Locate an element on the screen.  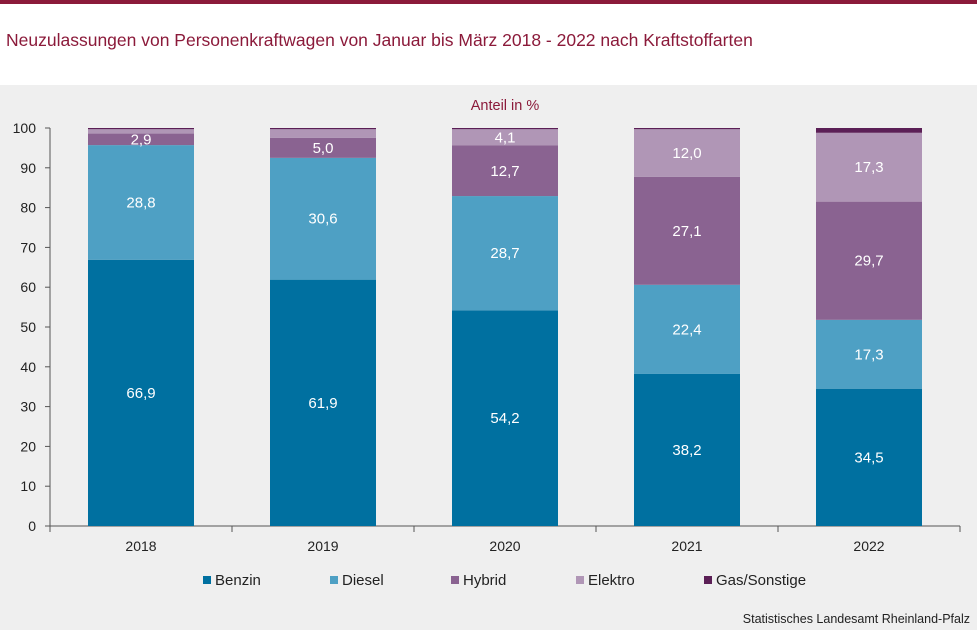
bar-segment-elektro-2020 is located at coordinates (505, 137).